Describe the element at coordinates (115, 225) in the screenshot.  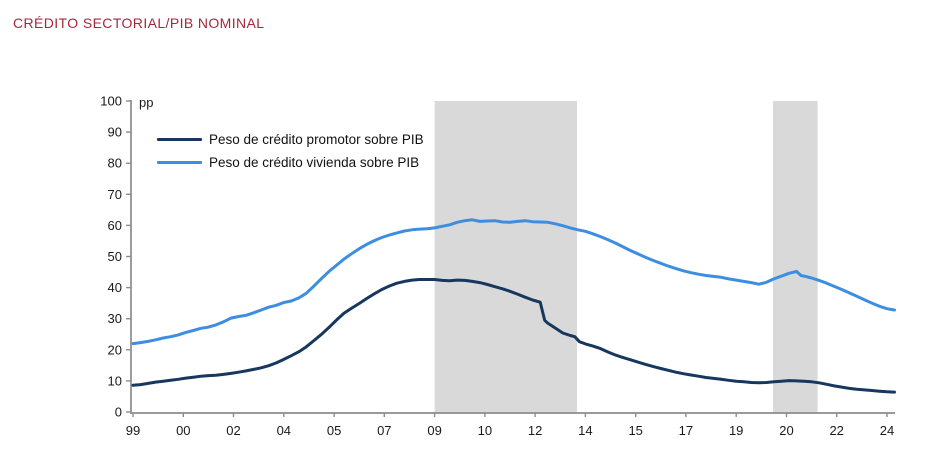
I see `y-tick-label: 60` at that location.